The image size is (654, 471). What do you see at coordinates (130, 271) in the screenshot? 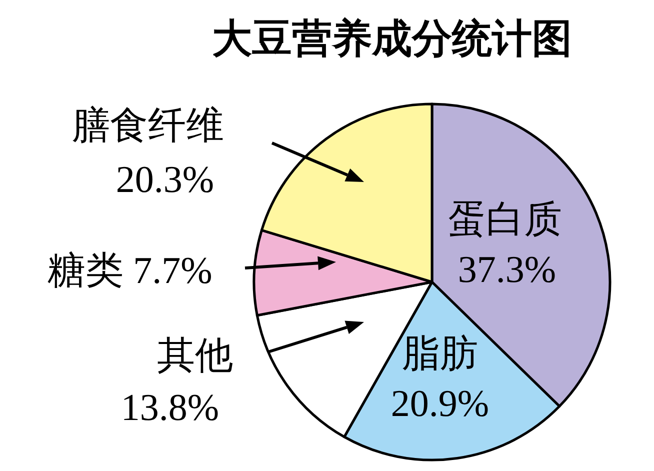
I see `slice-label: 糖类 7.7%` at bounding box center [130, 271].